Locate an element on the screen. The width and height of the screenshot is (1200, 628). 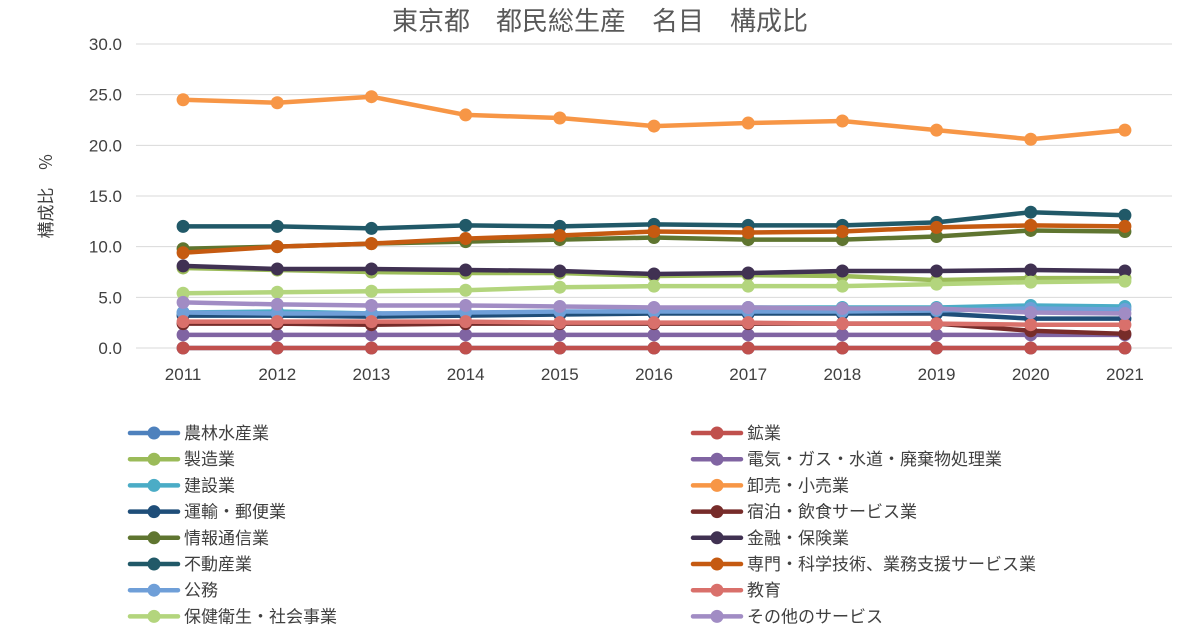
legend-label: 製造業 is located at coordinates (209, 460).